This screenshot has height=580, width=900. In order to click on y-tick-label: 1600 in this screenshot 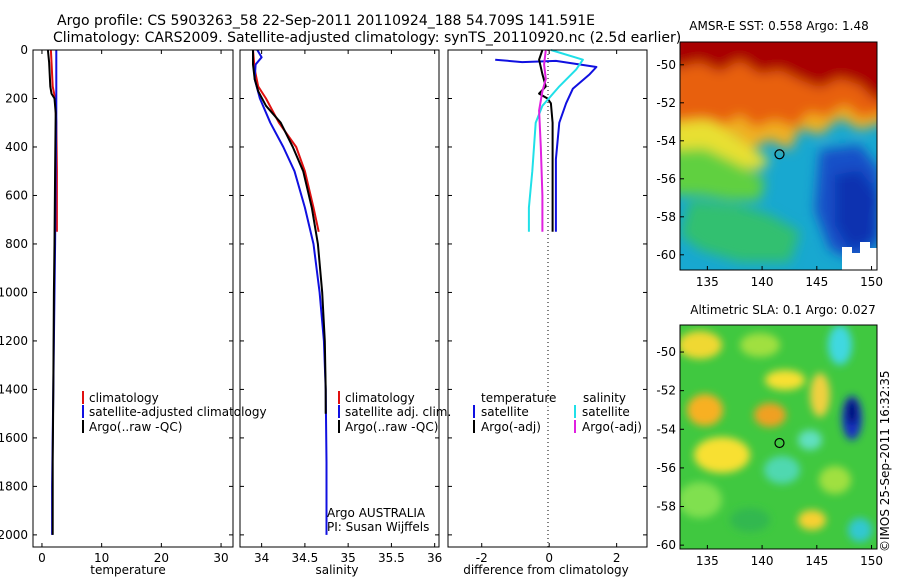, I will do `click(14, 438)`.